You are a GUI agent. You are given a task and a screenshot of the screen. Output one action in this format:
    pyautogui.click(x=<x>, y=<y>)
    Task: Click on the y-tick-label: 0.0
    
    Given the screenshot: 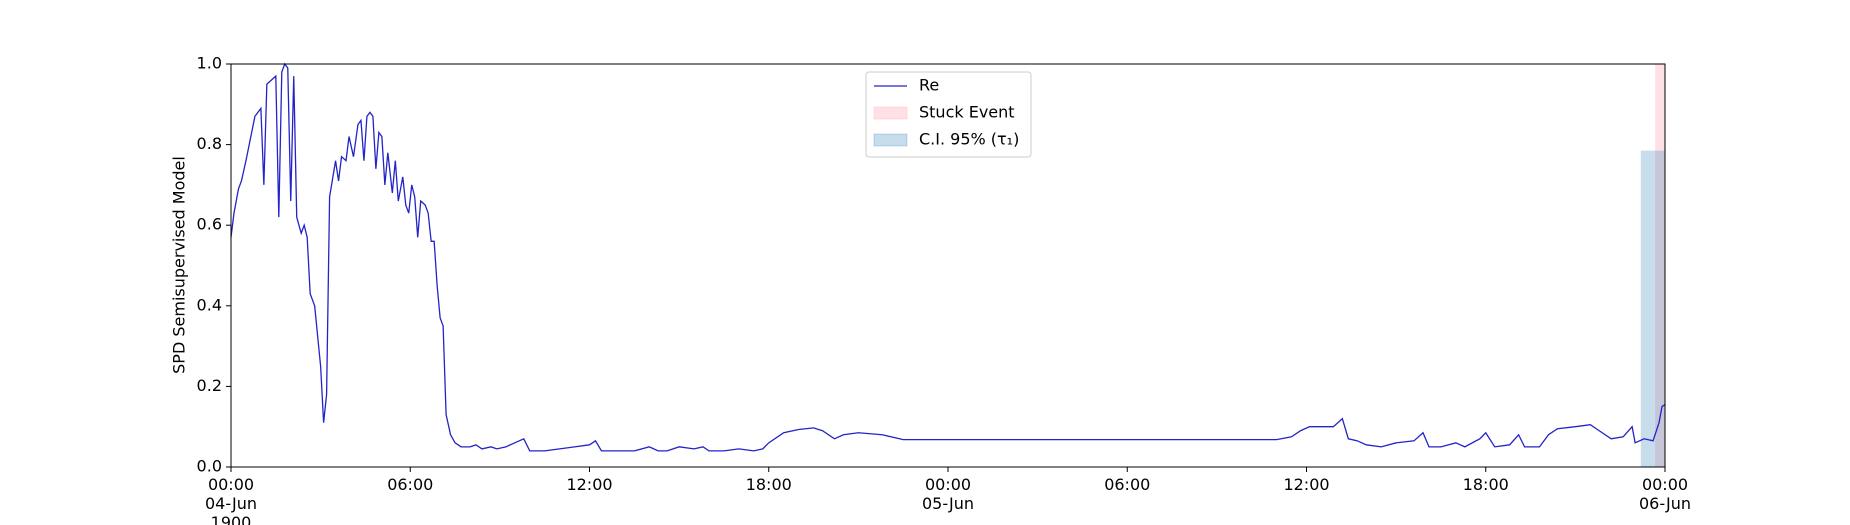 What is the action you would take?
    pyautogui.click(x=209, y=466)
    